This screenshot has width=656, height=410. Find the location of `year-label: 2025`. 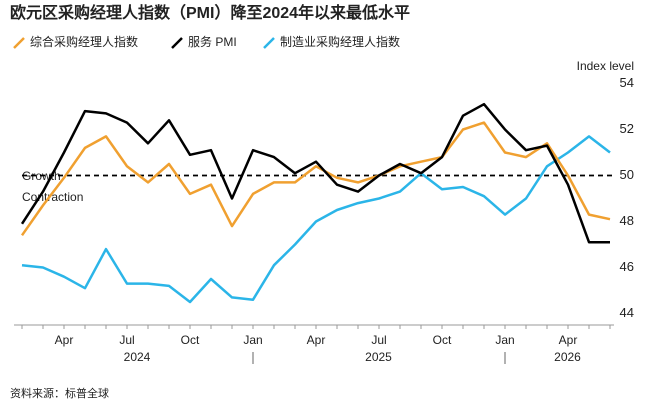

year-label: 2025 is located at coordinates (378, 357).